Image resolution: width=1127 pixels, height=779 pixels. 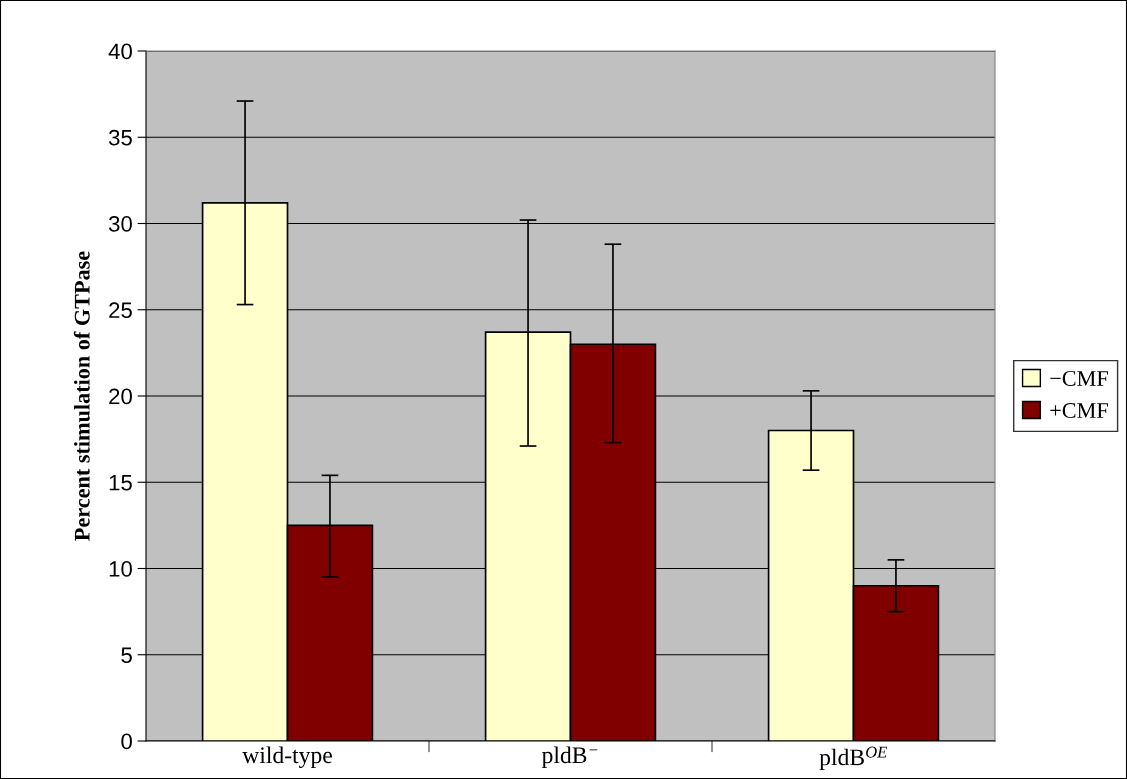 What do you see at coordinates (1079, 378) in the screenshot?
I see `legend-label: −CMF` at bounding box center [1079, 378].